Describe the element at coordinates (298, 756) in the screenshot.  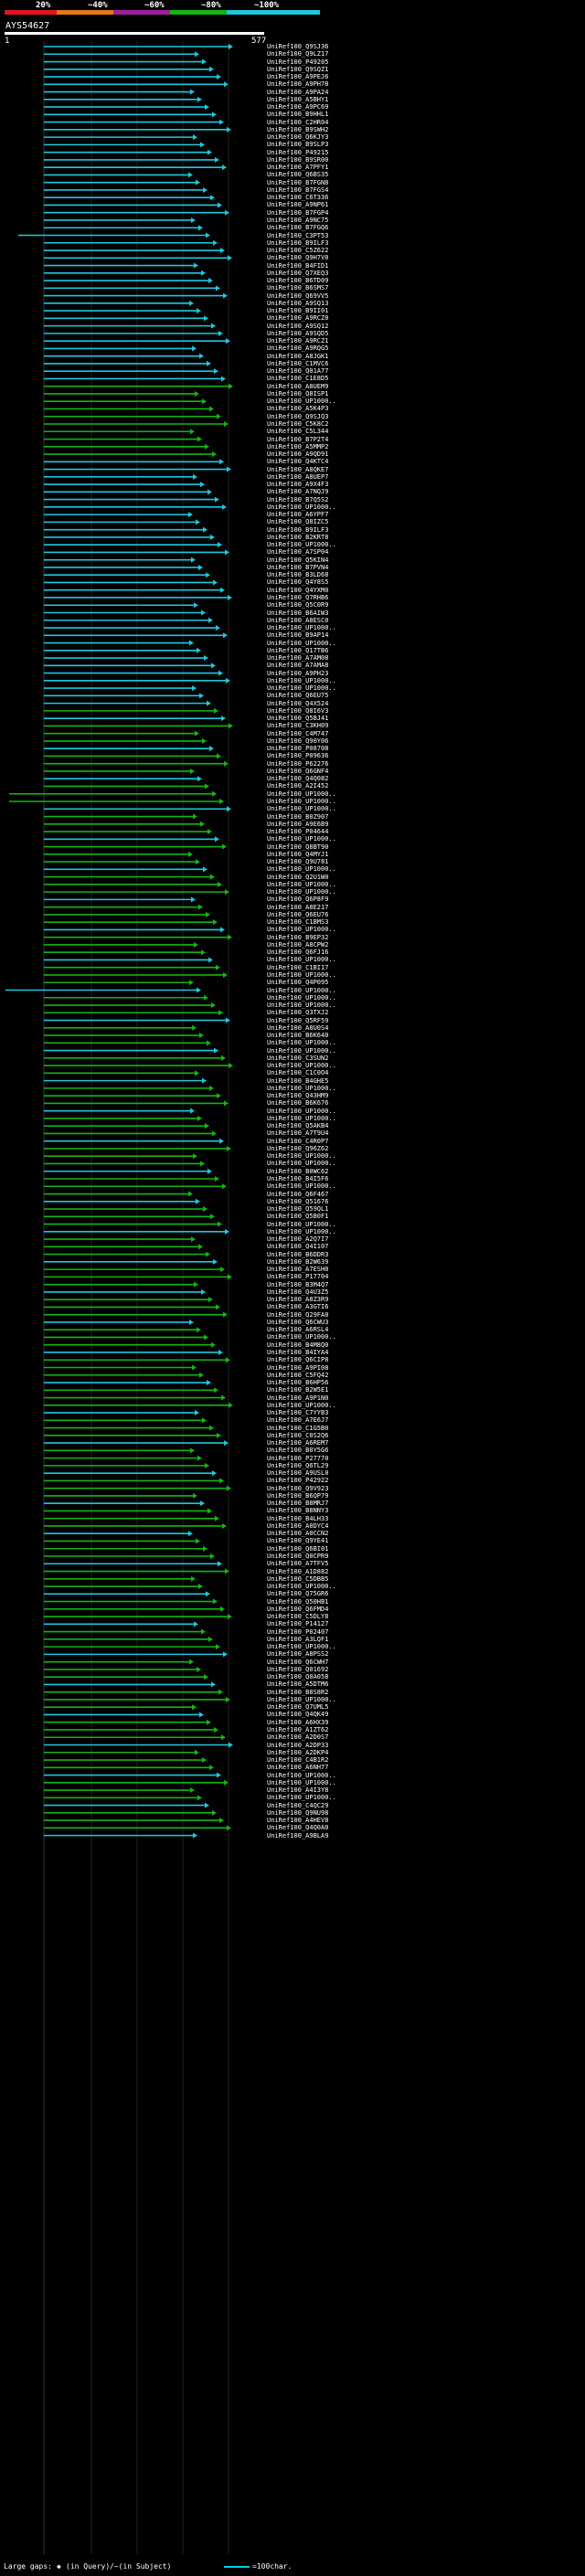
I see `hit-label: UniRef100_P09636` at that location.